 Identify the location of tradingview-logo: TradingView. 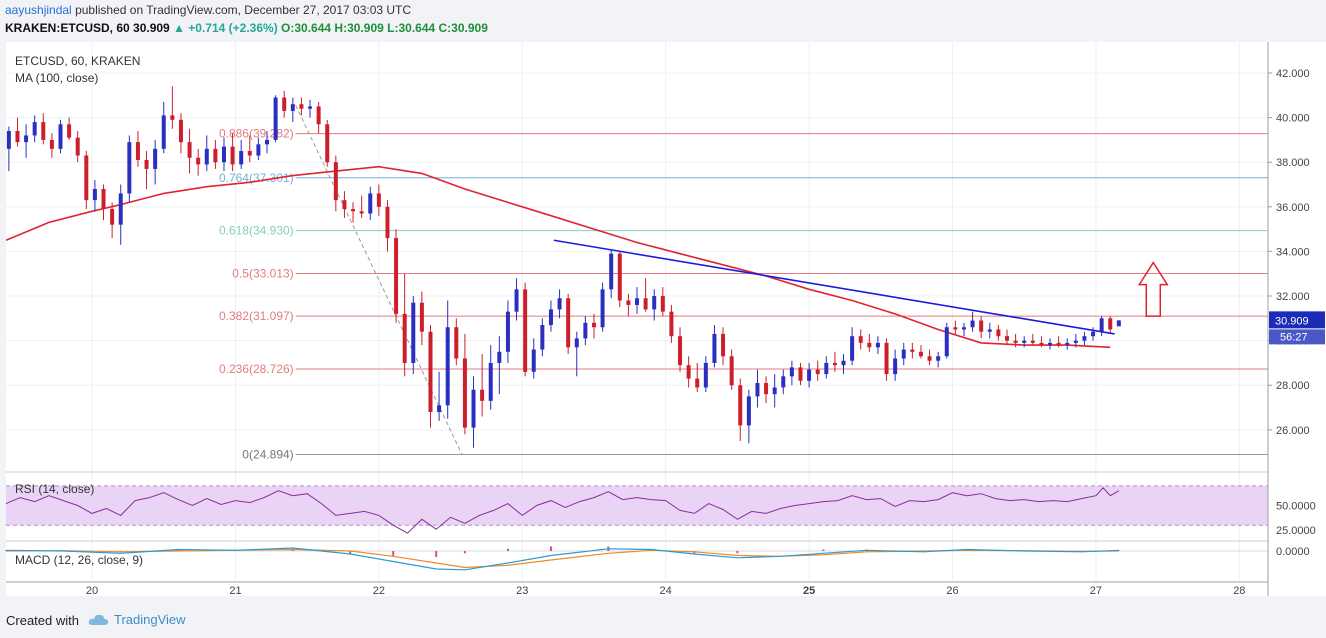
(137, 619).